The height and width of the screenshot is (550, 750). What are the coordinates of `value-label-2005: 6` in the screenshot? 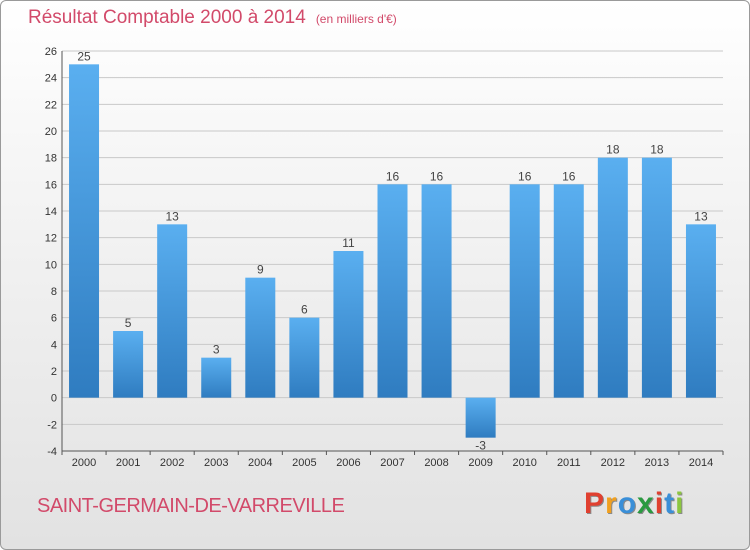 It's located at (304, 310).